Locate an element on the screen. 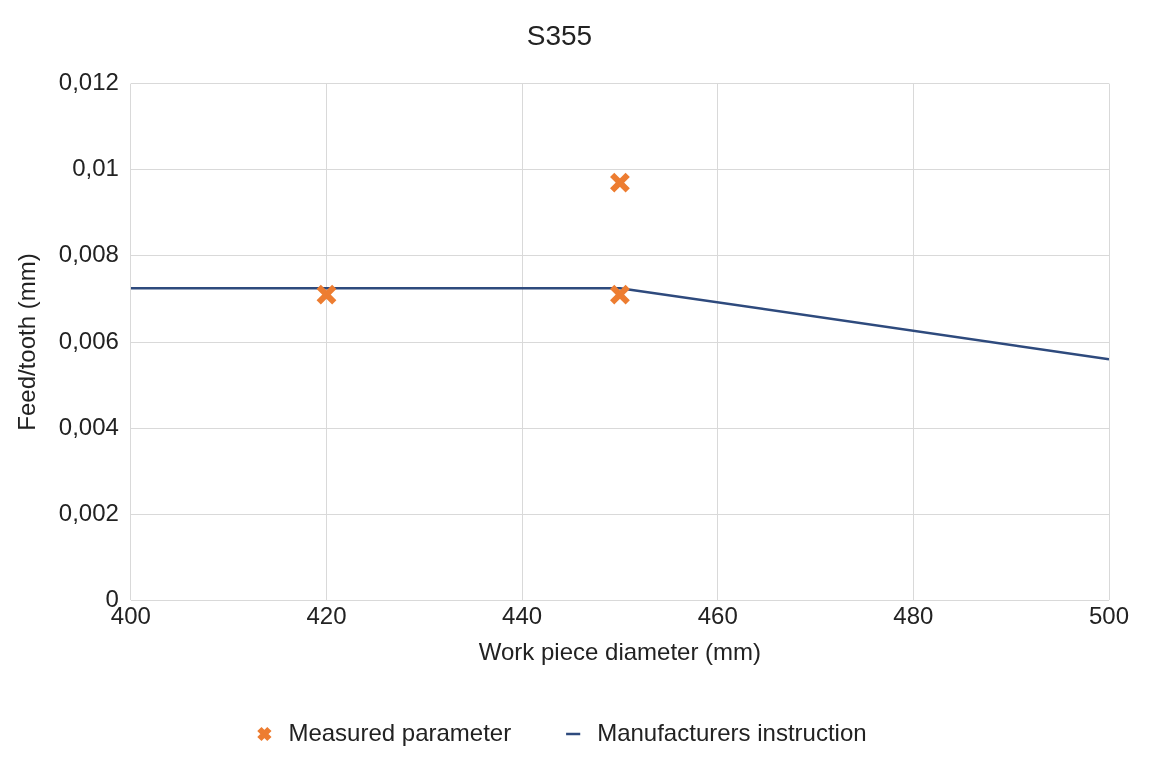 The image size is (1149, 766). y-axis-title: Feed/tooth (mm) is located at coordinates (27, 342).